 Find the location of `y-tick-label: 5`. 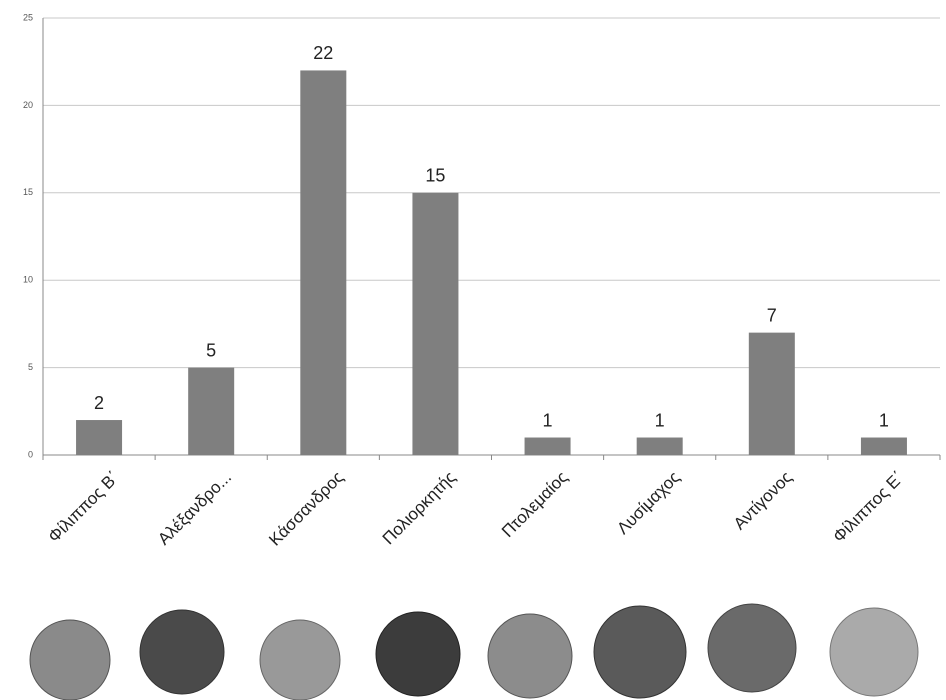

y-tick-label: 5 is located at coordinates (30, 367).